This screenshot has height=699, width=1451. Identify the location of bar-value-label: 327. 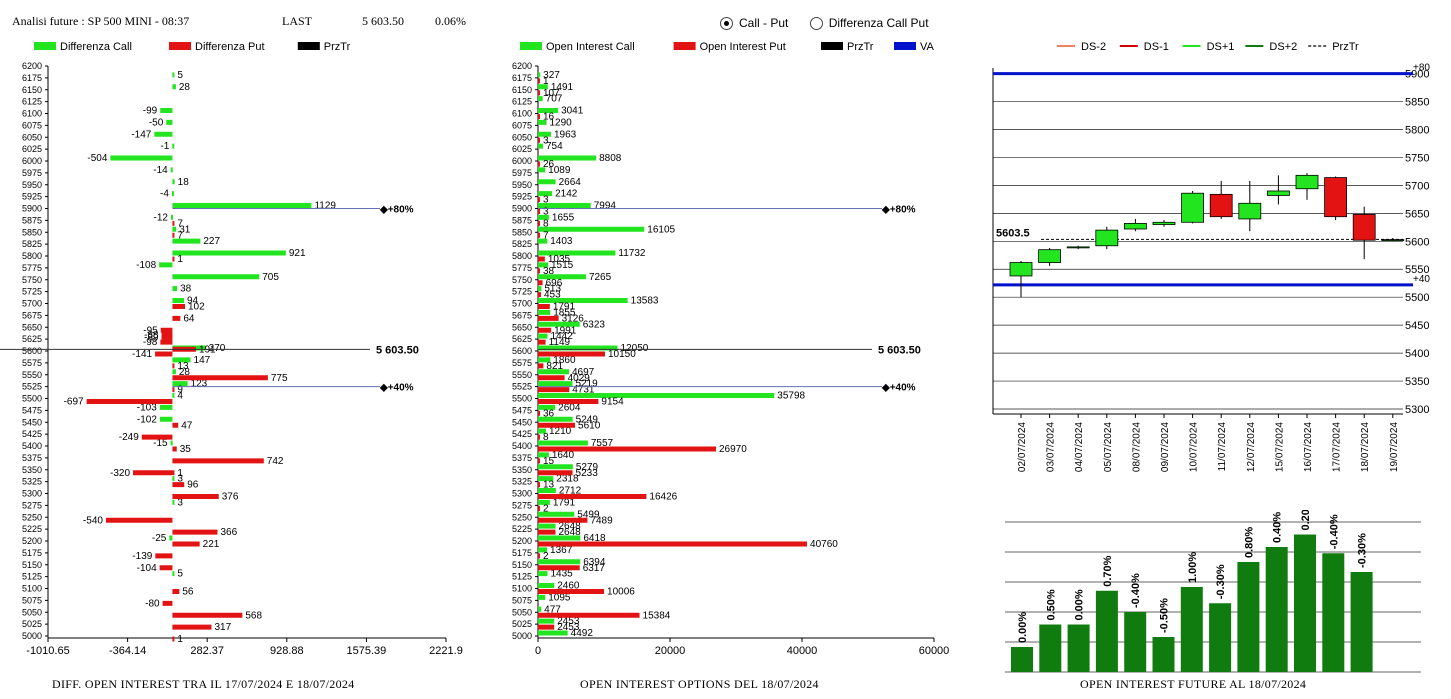
(551, 75).